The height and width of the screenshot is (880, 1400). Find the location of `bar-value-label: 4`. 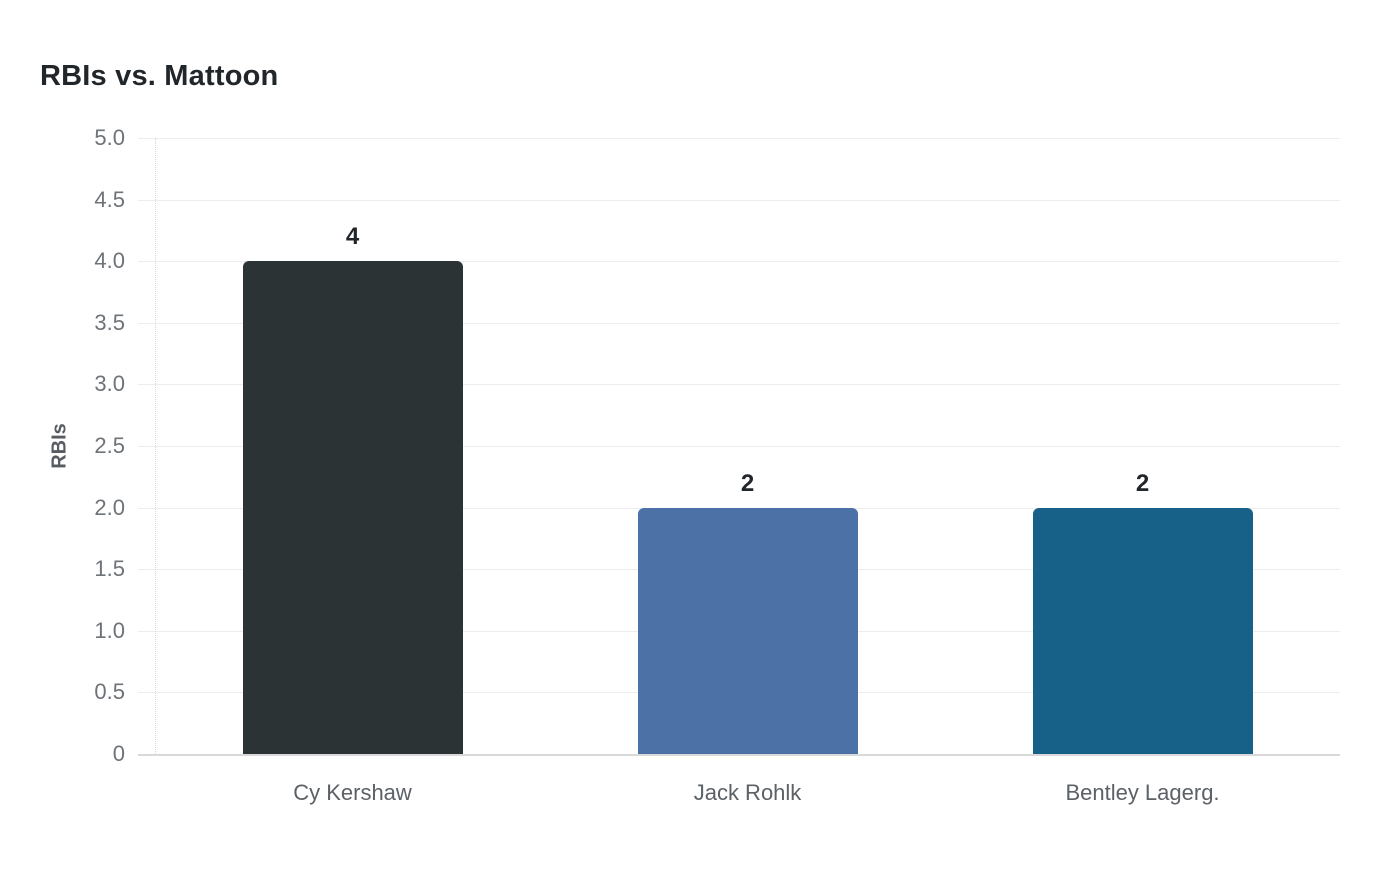

bar-value-label: 4 is located at coordinates (352, 237).